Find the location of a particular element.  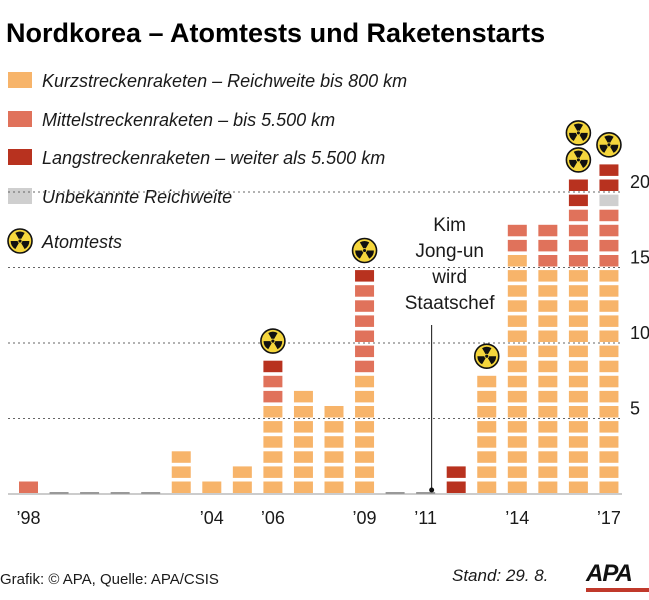

bar-2010 is located at coordinates (395, 493).